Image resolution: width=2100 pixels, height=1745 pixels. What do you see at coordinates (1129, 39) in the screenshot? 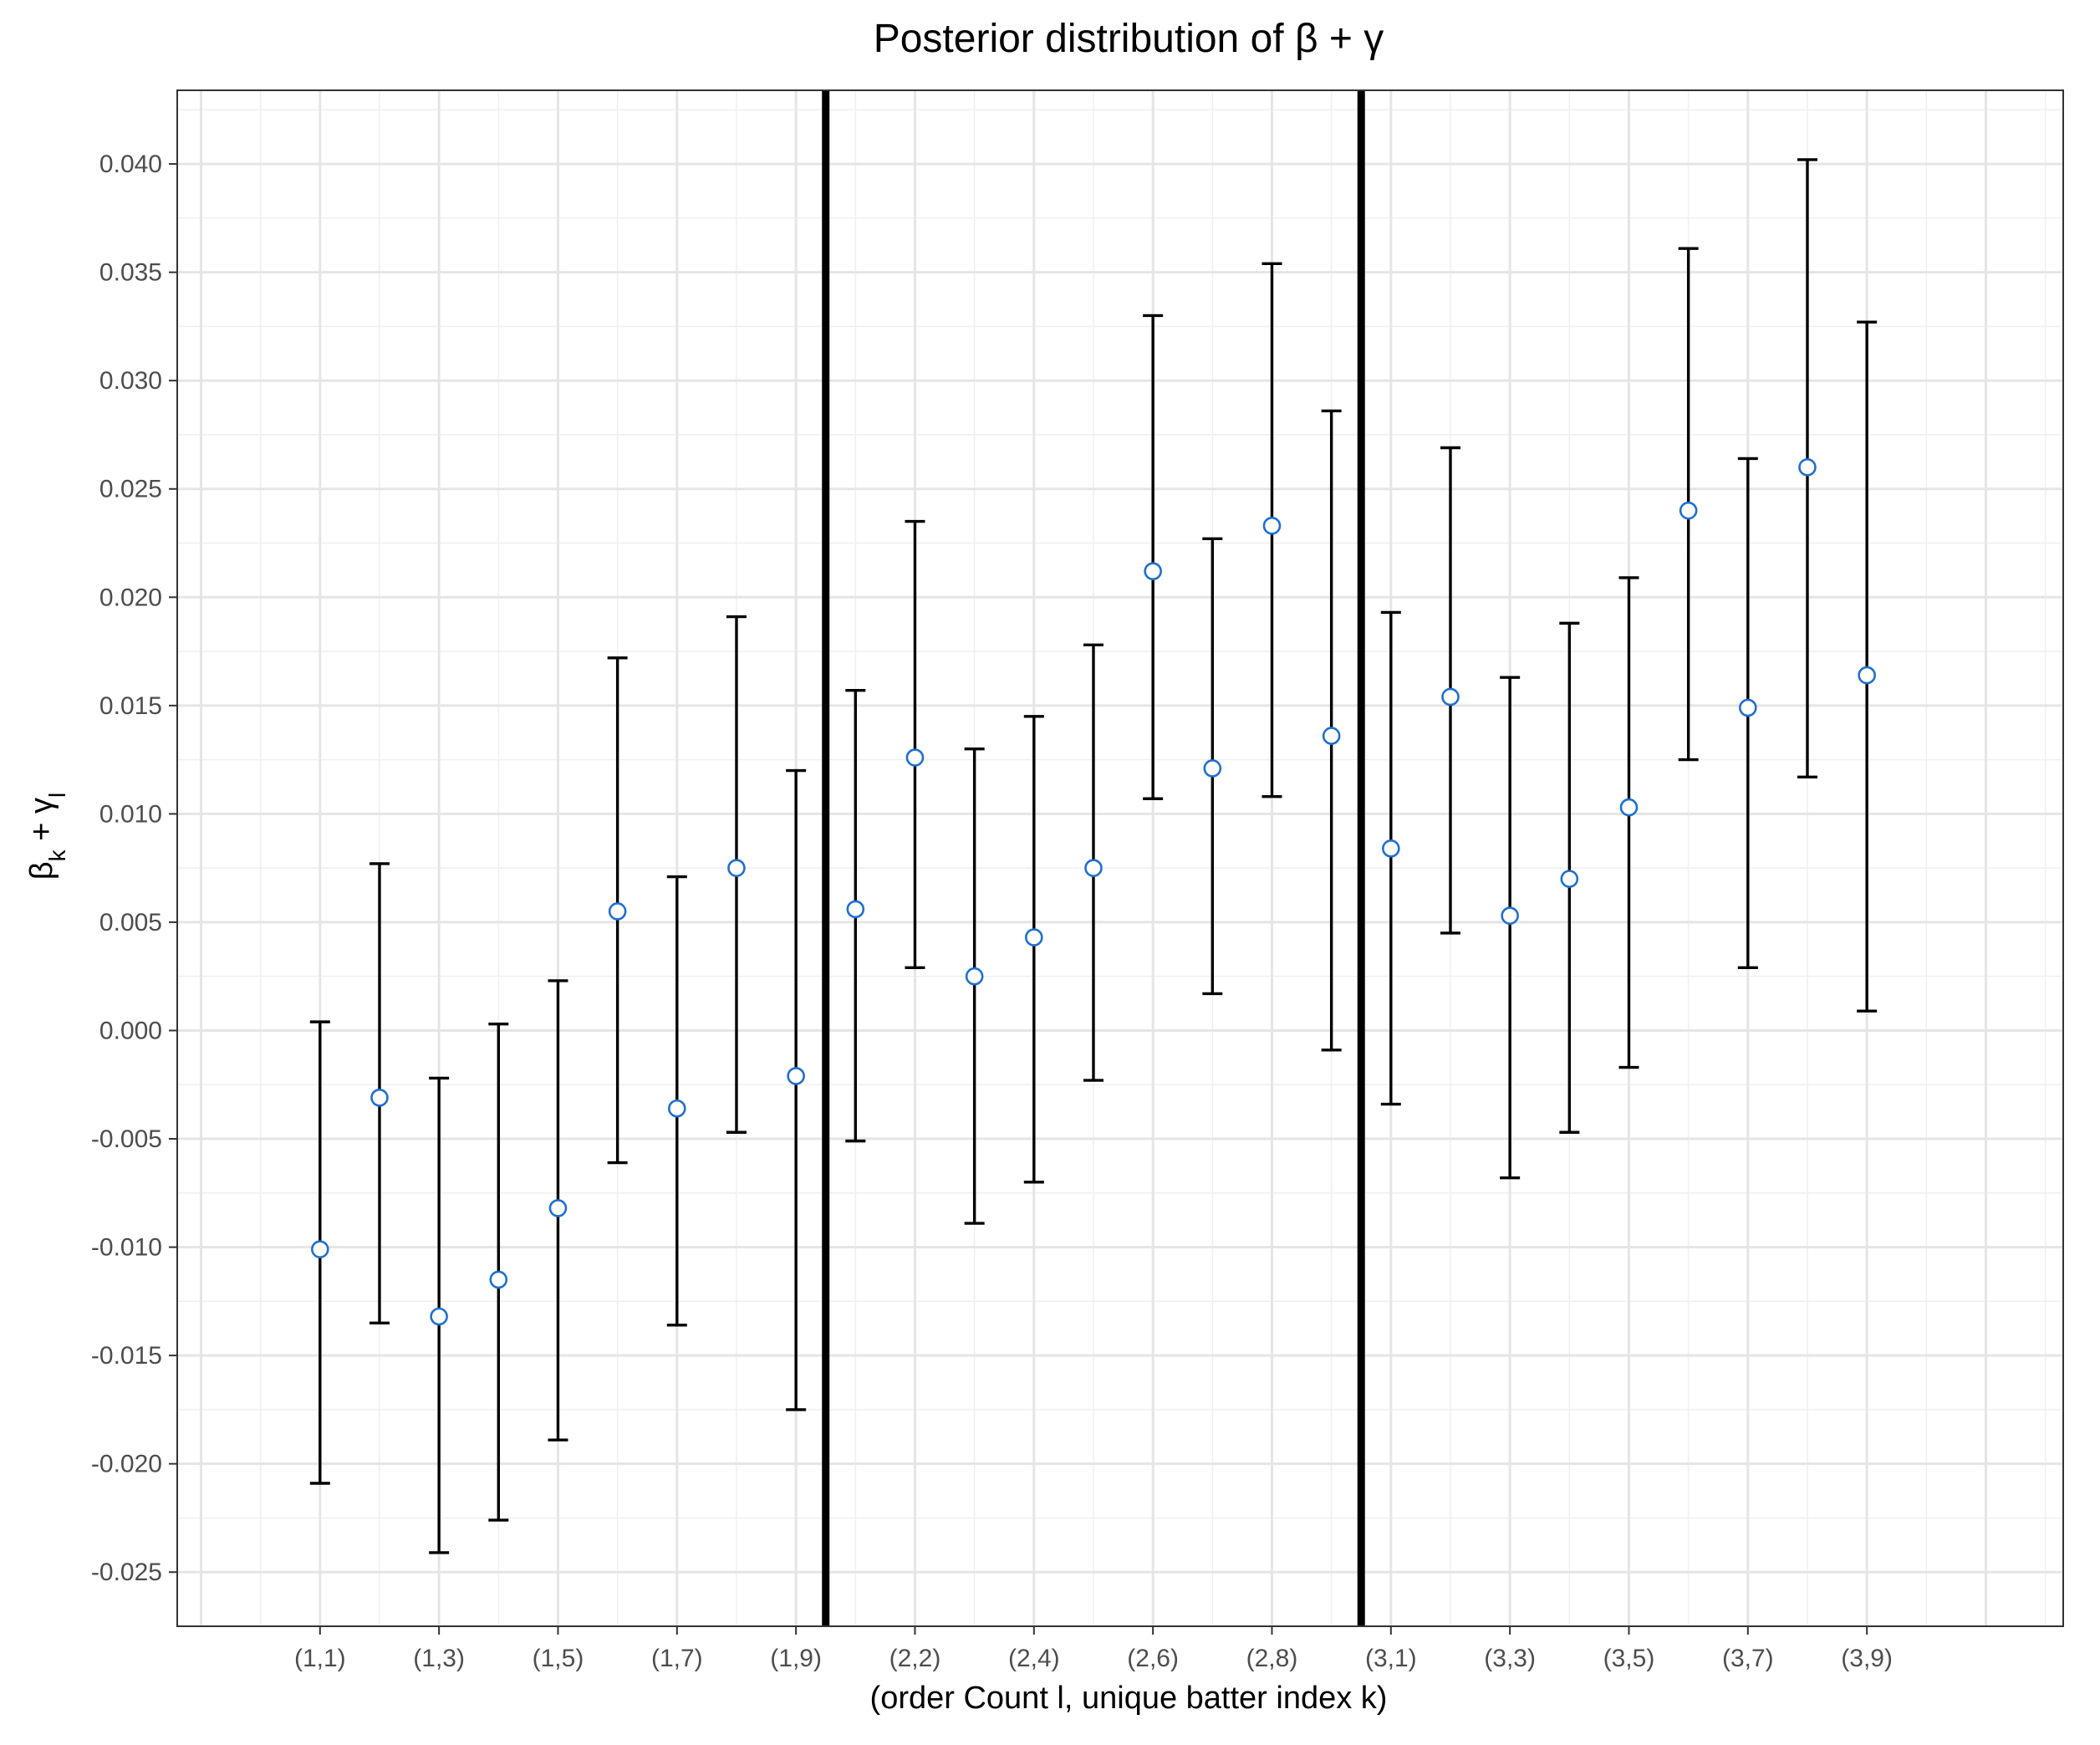
I see `chart-title: Posterior distribution of β + γ` at bounding box center [1129, 39].